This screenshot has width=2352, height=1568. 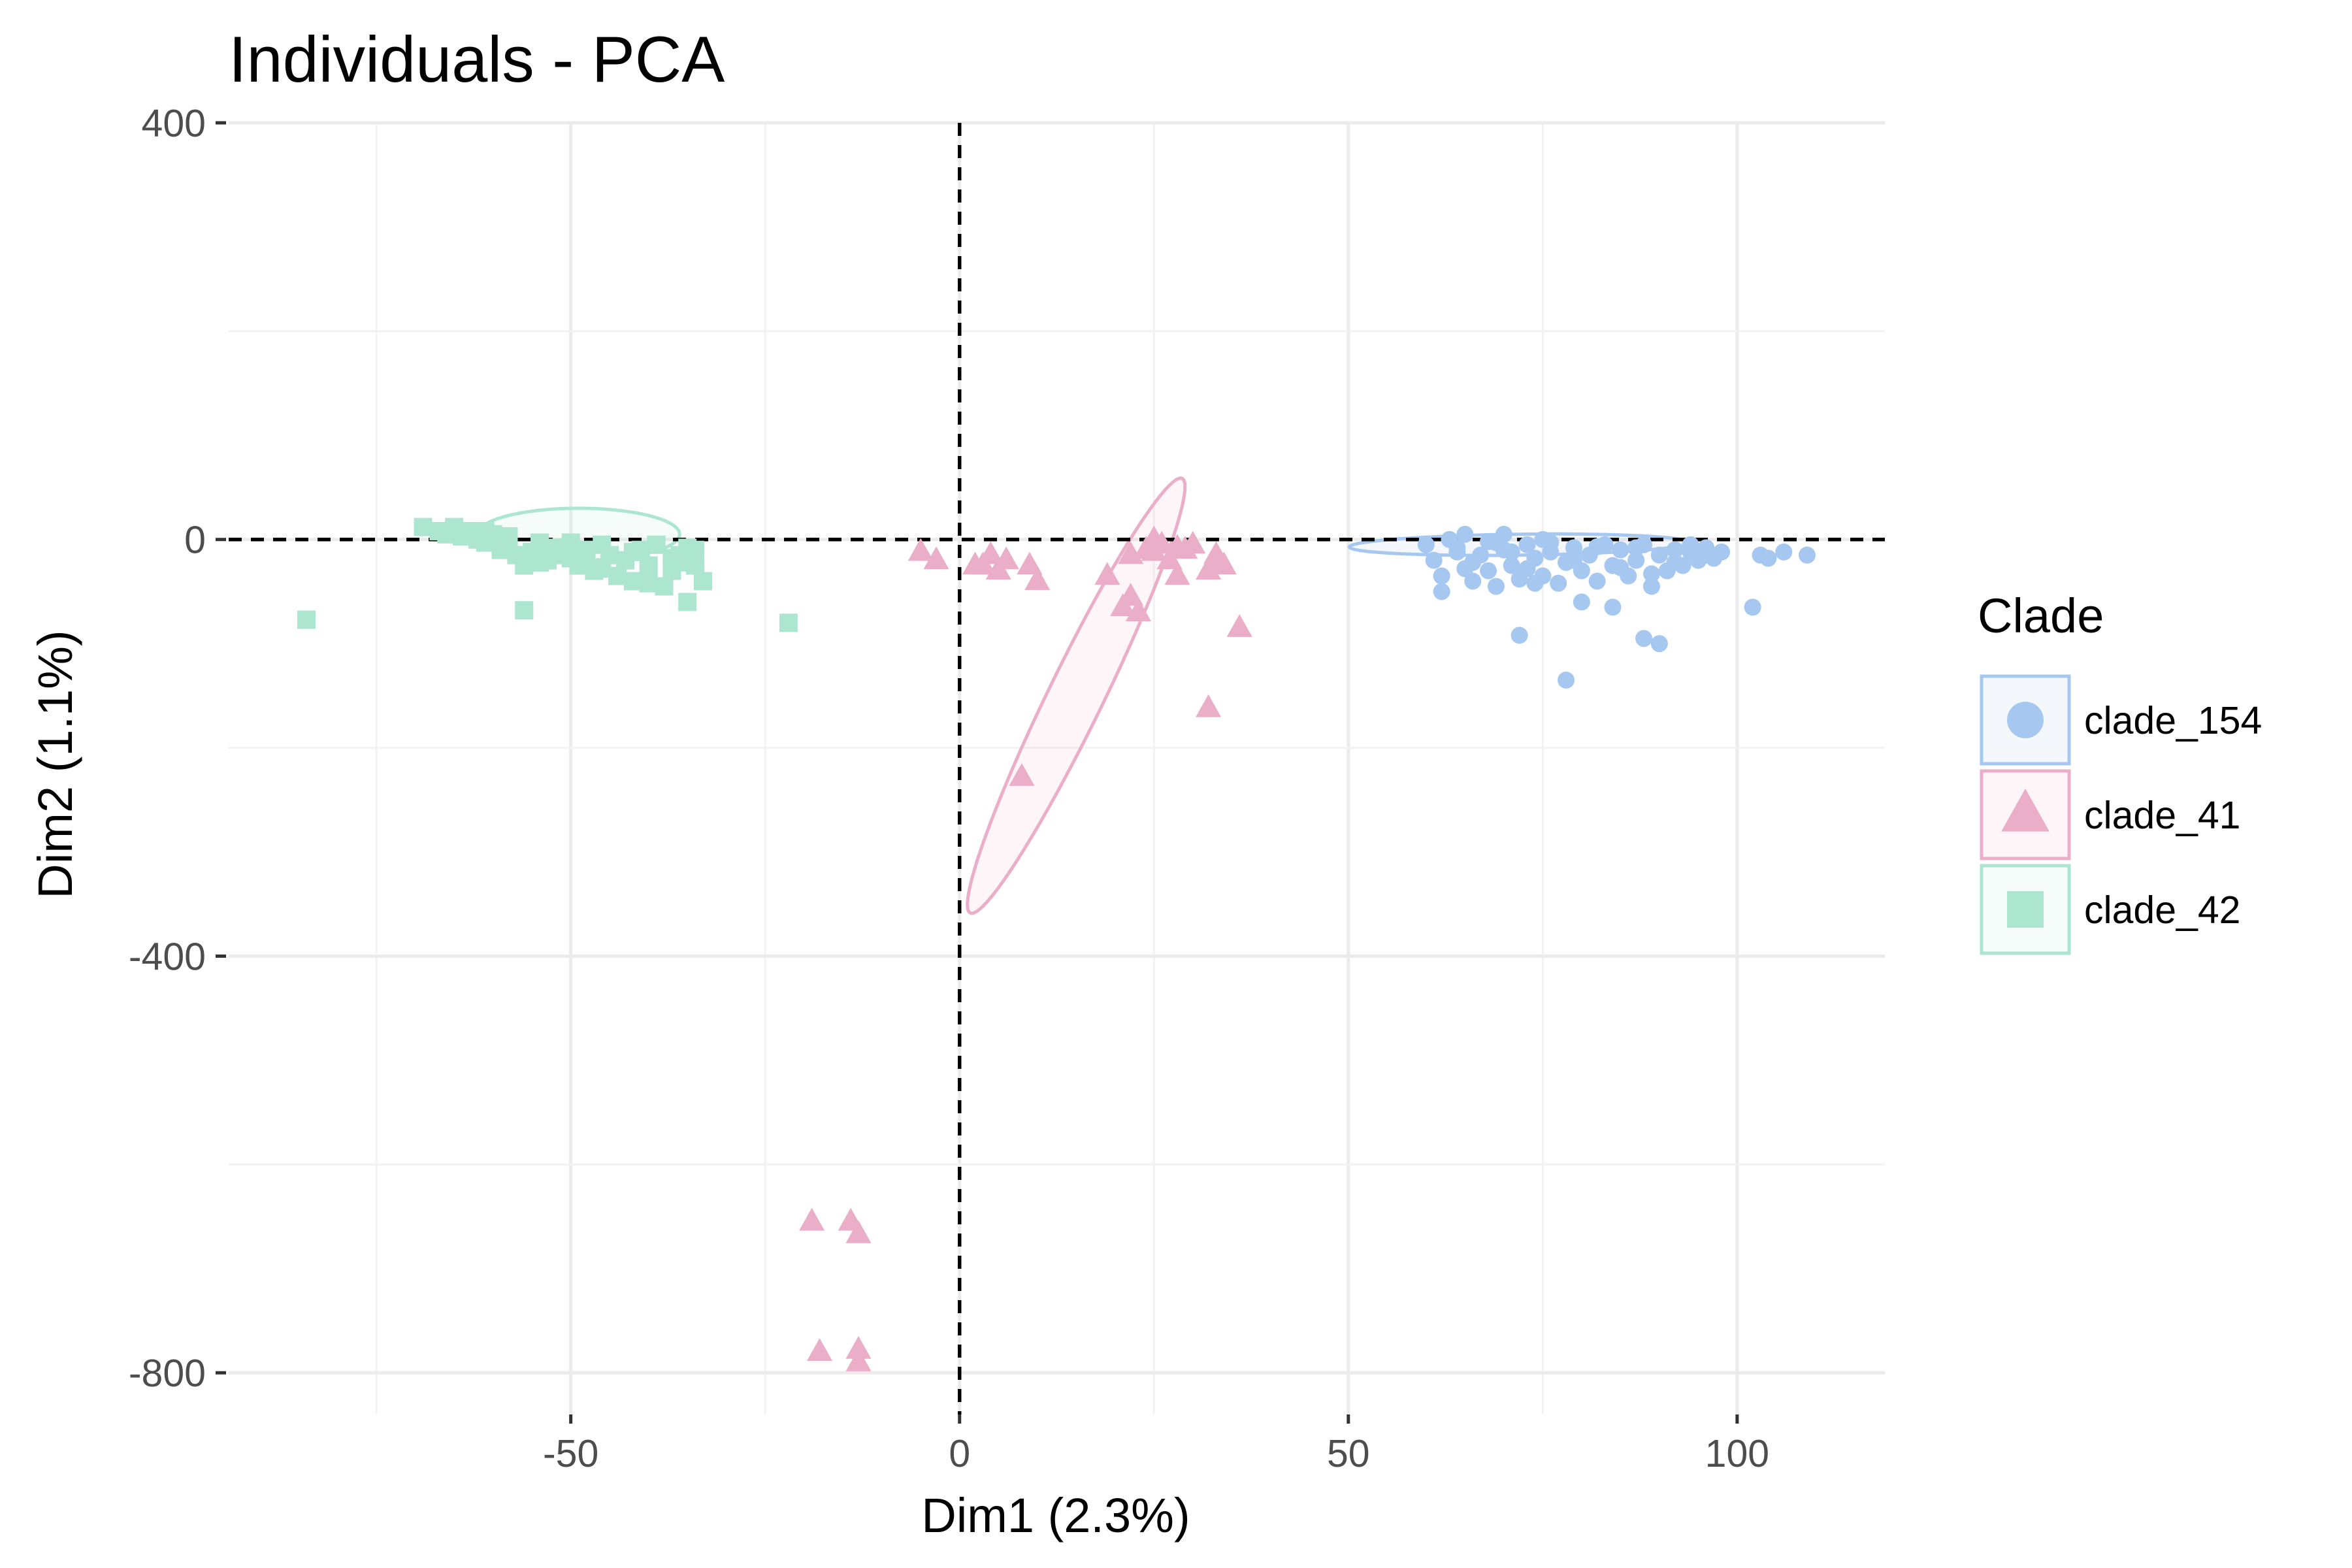 I want to click on x-tick-label: -50, so click(x=570, y=1453).